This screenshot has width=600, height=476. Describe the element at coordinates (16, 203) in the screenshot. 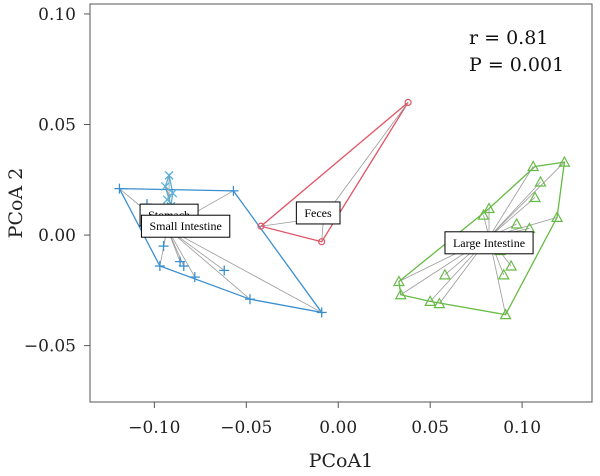

I see `y-axis-label: PCoA 2` at that location.